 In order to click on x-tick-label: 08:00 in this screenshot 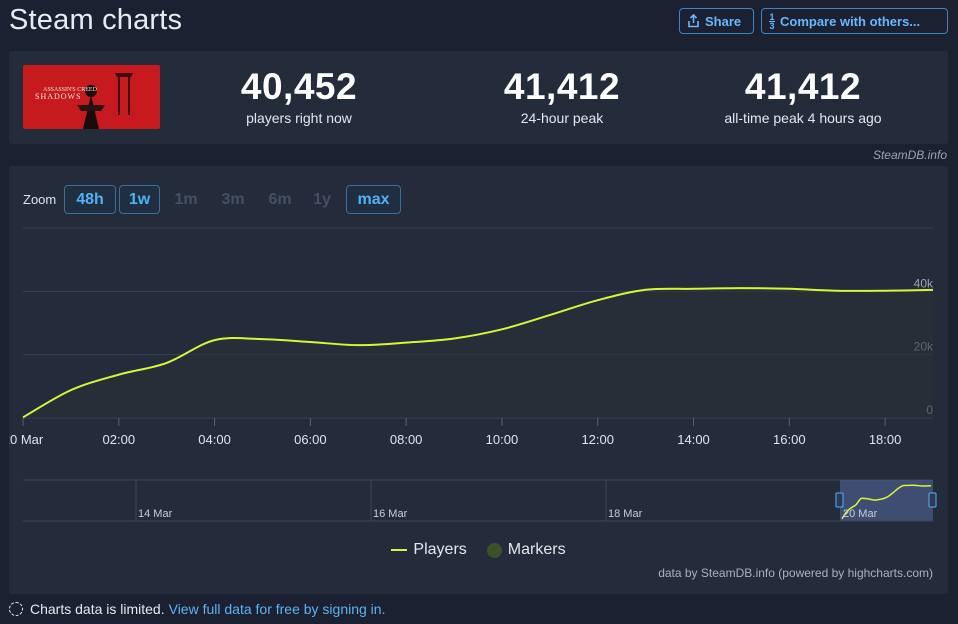, I will do `click(406, 439)`.